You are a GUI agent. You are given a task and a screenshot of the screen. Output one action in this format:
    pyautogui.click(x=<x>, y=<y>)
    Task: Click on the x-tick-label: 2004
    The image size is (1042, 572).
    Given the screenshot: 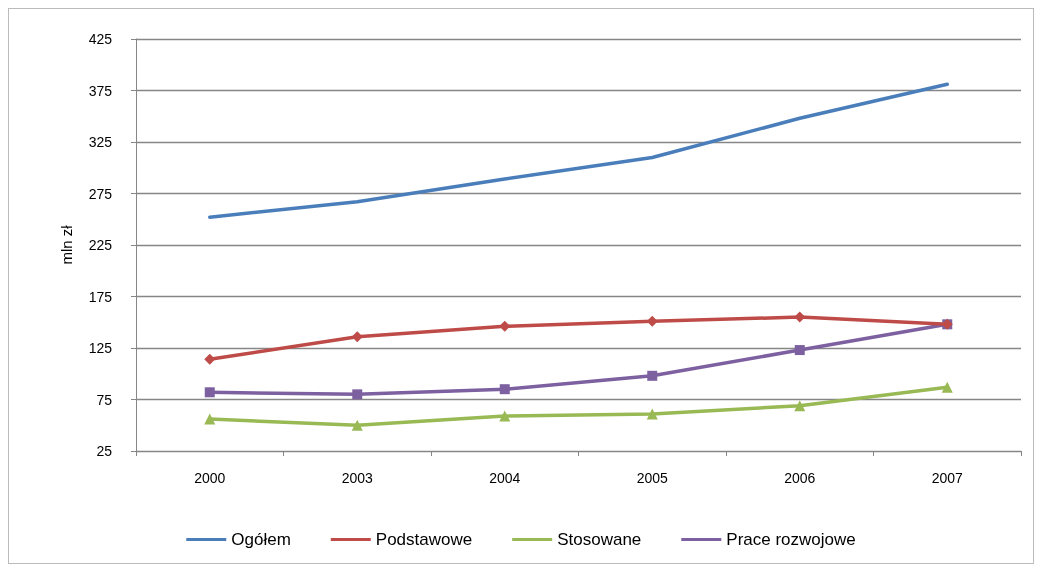 What is the action you would take?
    pyautogui.click(x=505, y=478)
    